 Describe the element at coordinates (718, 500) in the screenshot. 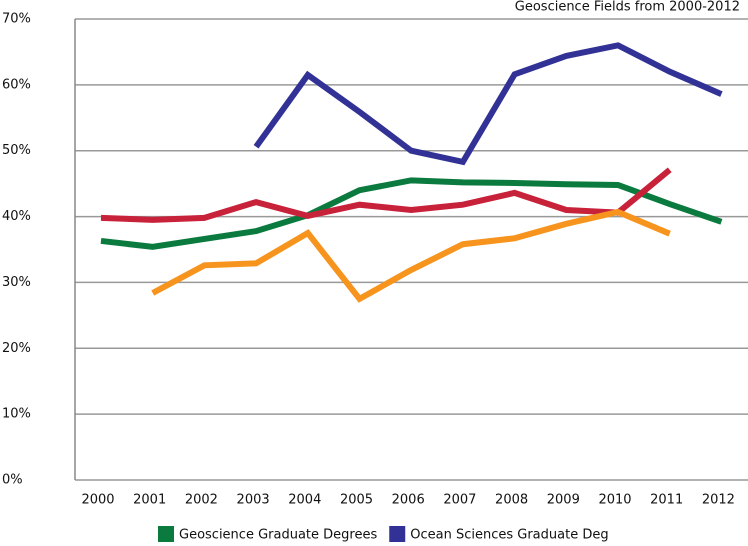

I see `x-tick-label: 2012` at that location.